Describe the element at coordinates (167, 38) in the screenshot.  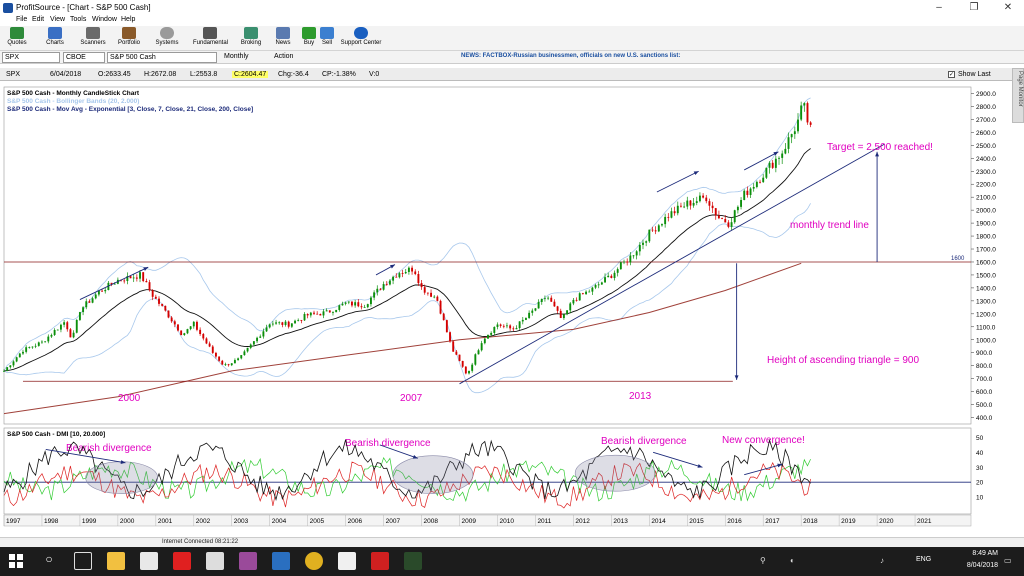
I see `systems-button: Systems` at that location.